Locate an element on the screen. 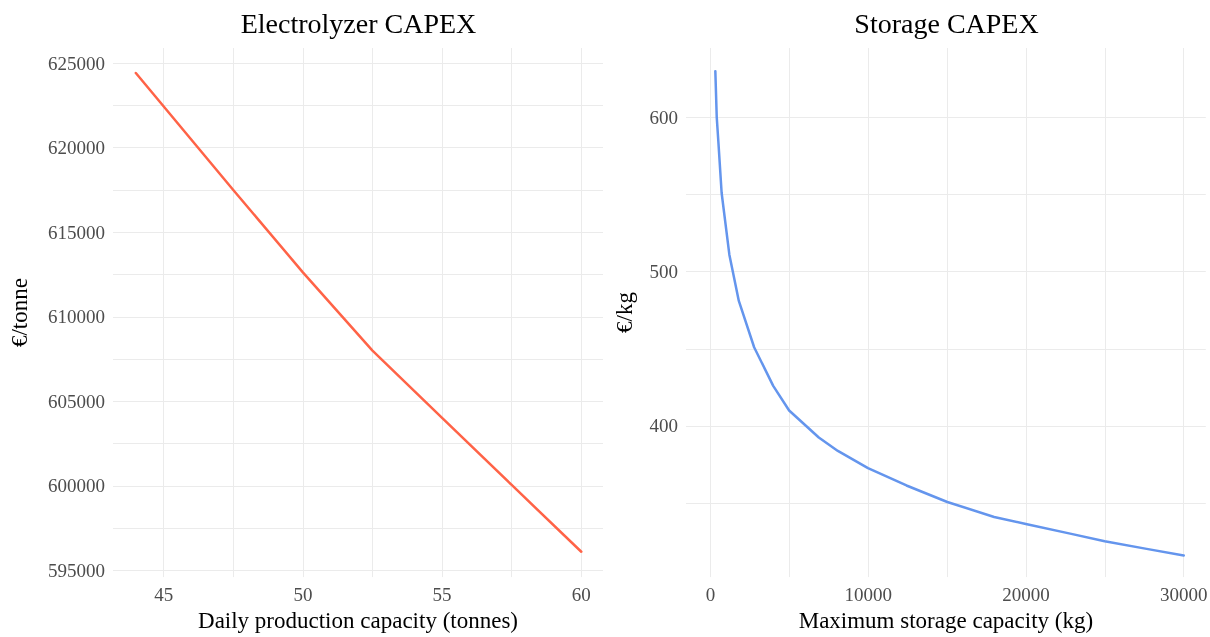 The height and width of the screenshot is (637, 1210). x-tick-label: 30000 is located at coordinates (1183, 595).